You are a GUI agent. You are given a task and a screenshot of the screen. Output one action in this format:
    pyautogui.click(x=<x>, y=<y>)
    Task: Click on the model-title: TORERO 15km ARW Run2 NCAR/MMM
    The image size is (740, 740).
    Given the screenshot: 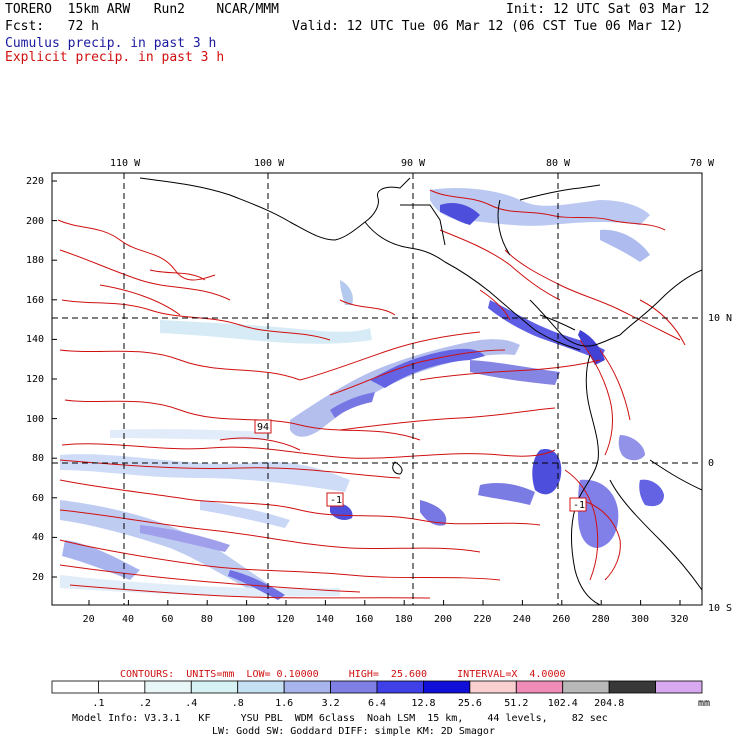 What is the action you would take?
    pyautogui.click(x=142, y=9)
    